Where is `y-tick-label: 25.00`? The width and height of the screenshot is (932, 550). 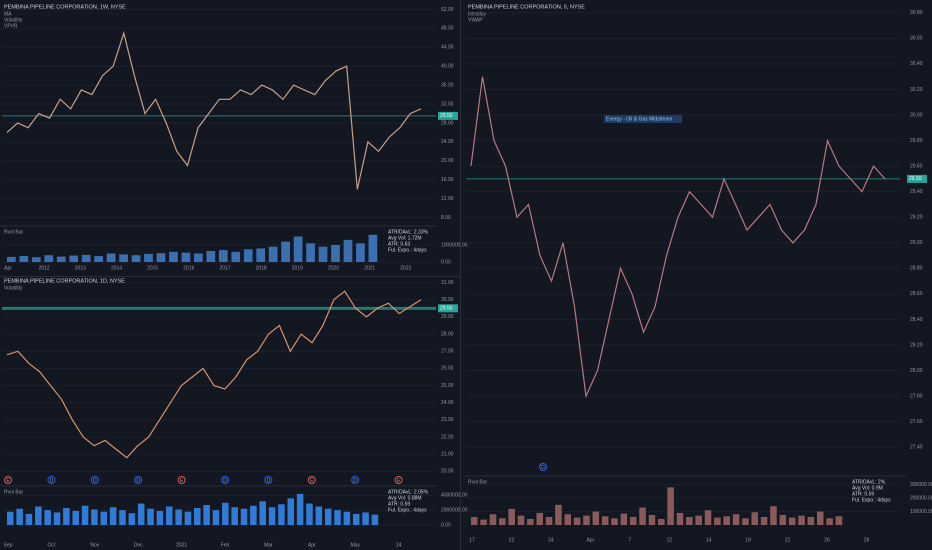 y-tick-label: 25.00 is located at coordinates (447, 386).